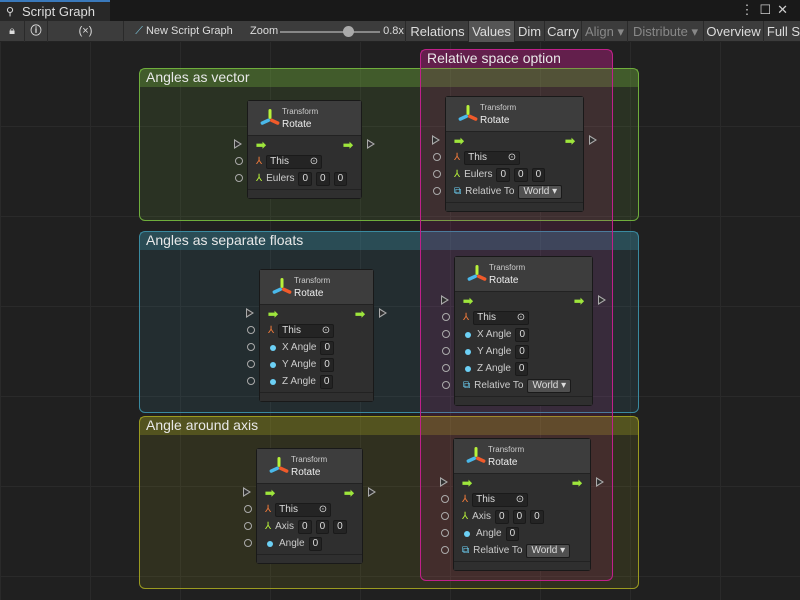  I want to click on port-label: Z Angle, so click(494, 368).